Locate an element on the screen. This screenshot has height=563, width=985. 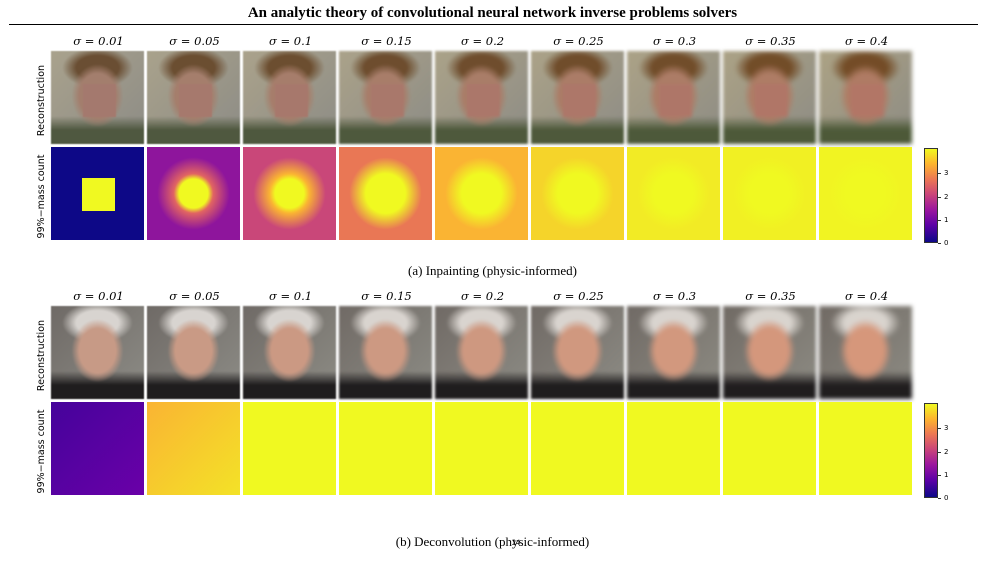
figure-caption: (a) Inpainting (physic-informed) is located at coordinates (492, 270).